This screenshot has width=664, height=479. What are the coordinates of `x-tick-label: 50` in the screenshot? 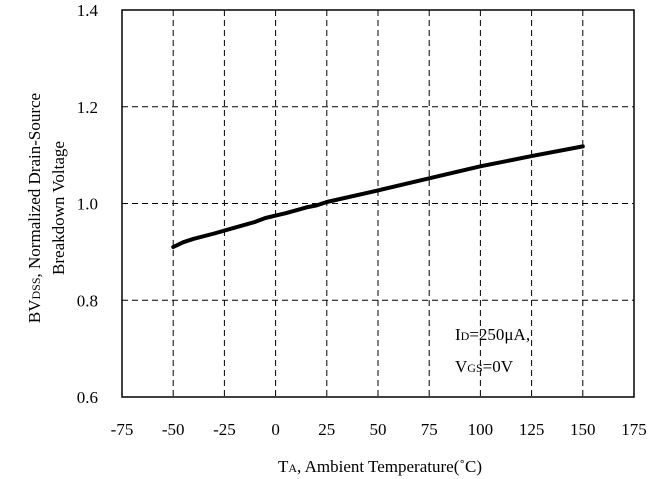 It's located at (378, 429).